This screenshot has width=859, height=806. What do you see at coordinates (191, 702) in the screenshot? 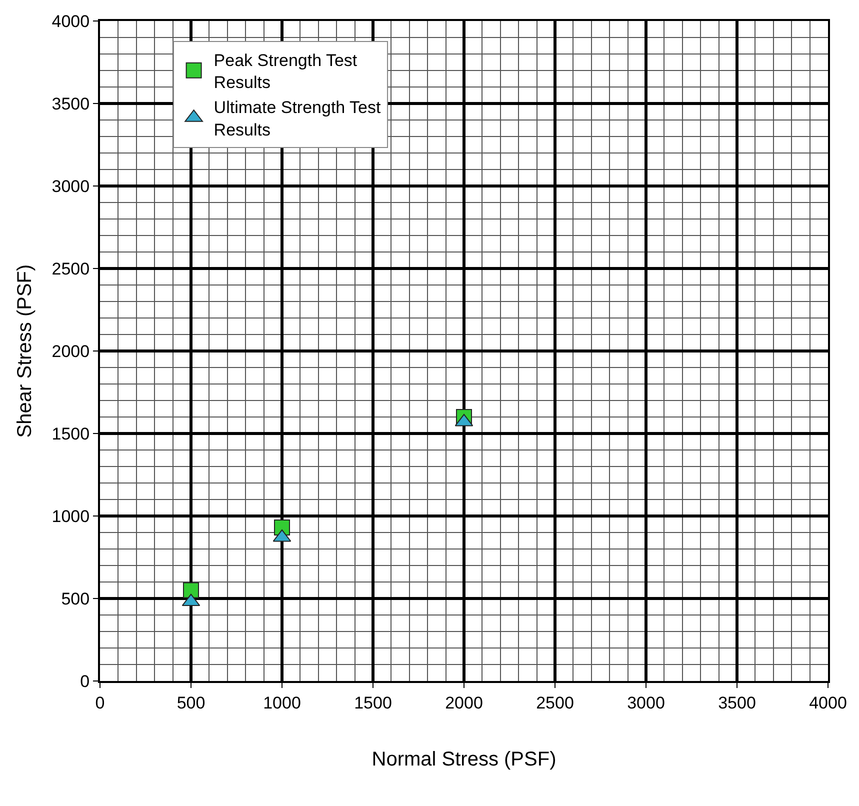
I see `x-tick-label: 500` at bounding box center [191, 702].